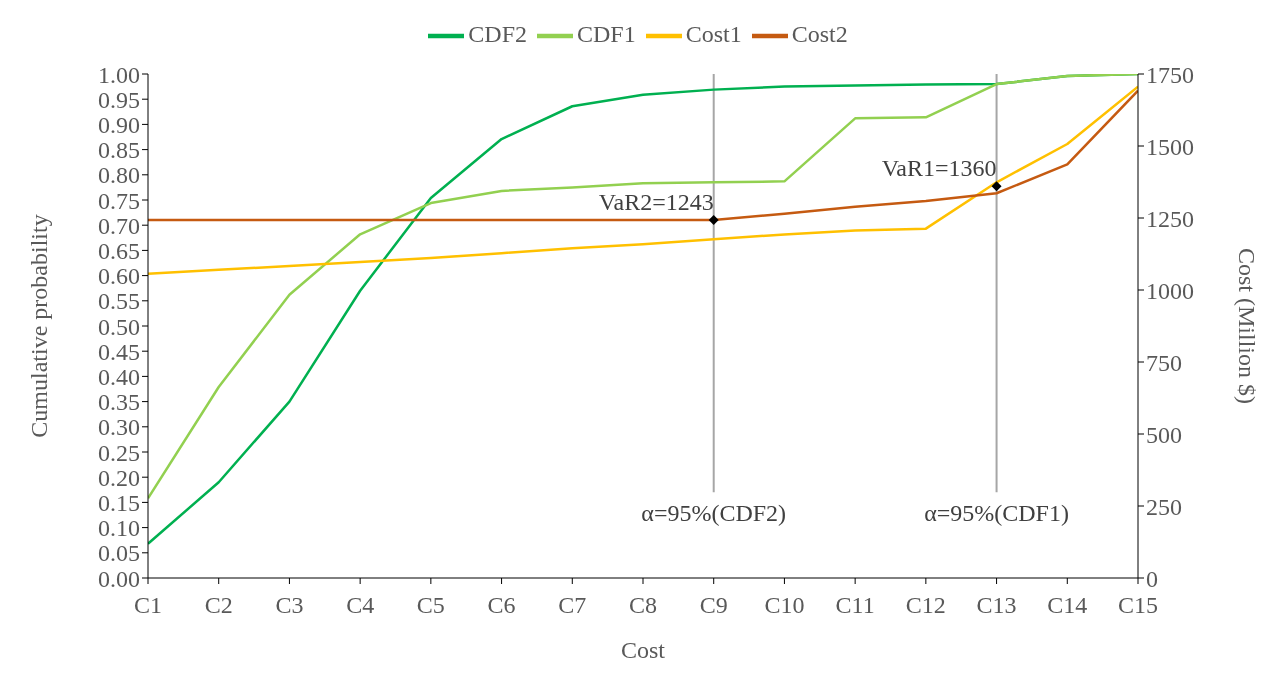 This screenshot has height=698, width=1286. I want to click on y2-tick-label: 1000, so click(1170, 290).